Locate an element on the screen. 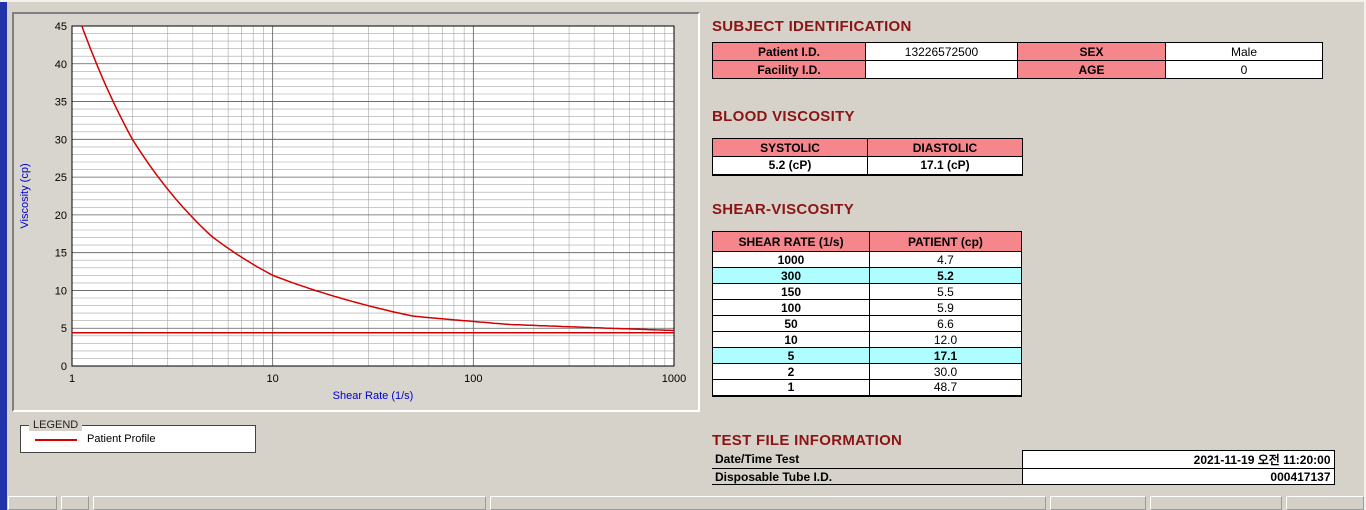  patient-viscosity-cell: 12.0 is located at coordinates (945, 339).